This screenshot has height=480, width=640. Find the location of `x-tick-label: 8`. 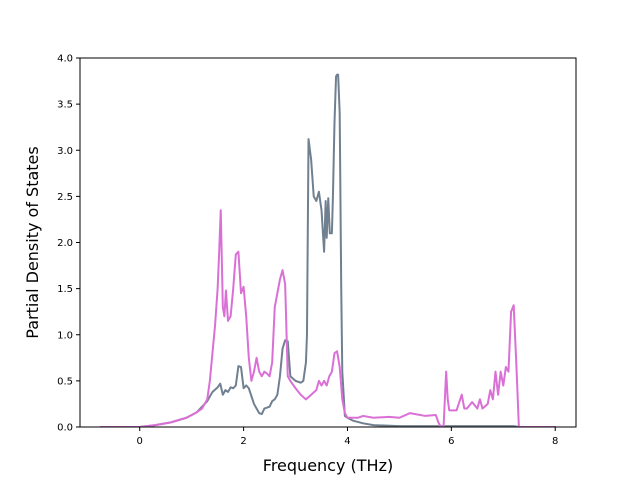

x-tick-label: 8 is located at coordinates (555, 441).